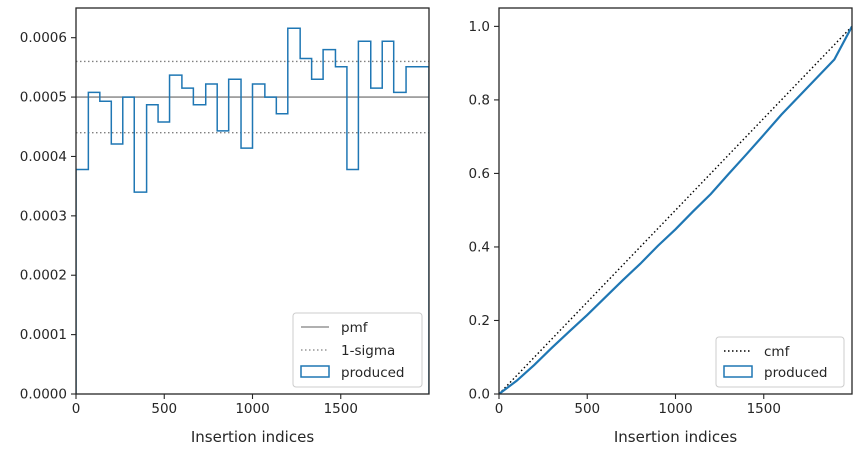 This screenshot has width=861, height=453. I want to click on y-tick-label: 0.0005, so click(43, 98).